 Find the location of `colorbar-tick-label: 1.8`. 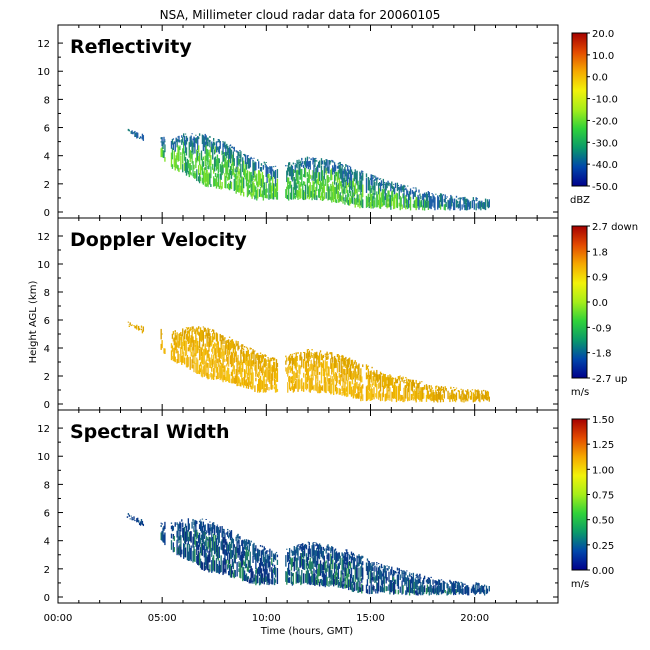

colorbar-tick-label: 1.8 is located at coordinates (600, 252).